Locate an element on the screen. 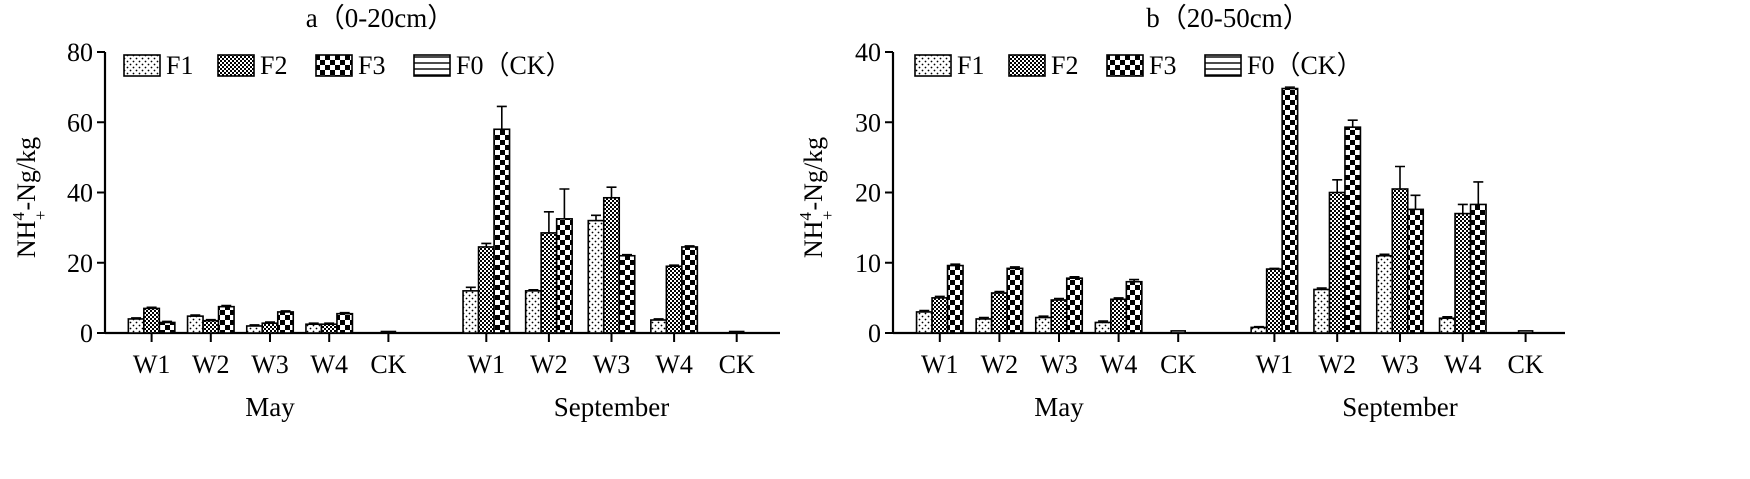 This screenshot has height=479, width=1750. y-tick-label: 40 is located at coordinates (80, 193).